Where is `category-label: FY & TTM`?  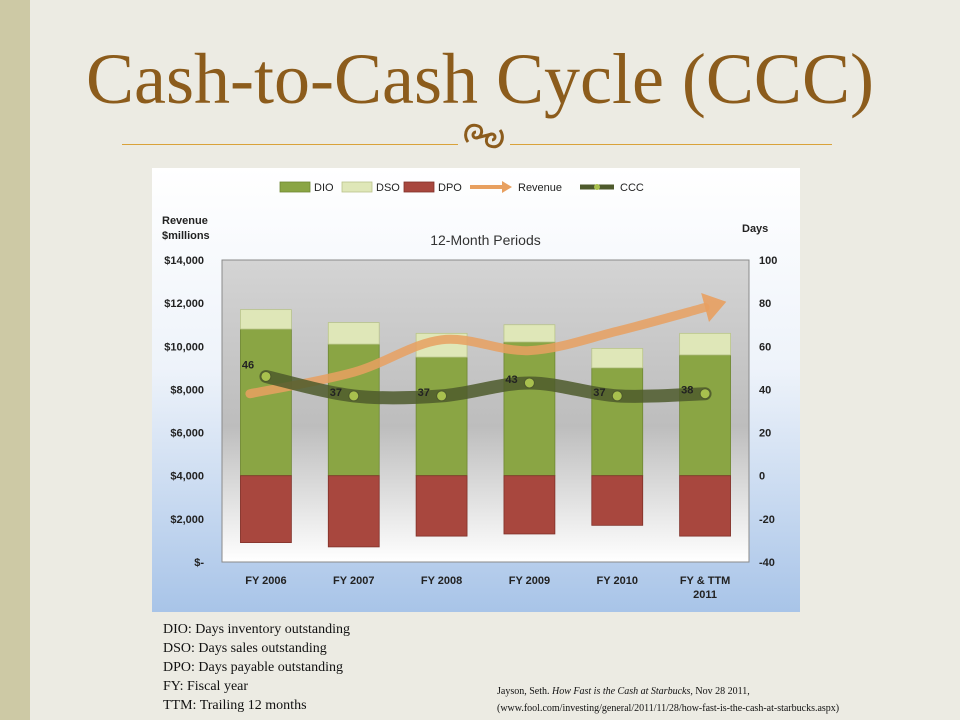
category-label: FY & TTM is located at coordinates (705, 581).